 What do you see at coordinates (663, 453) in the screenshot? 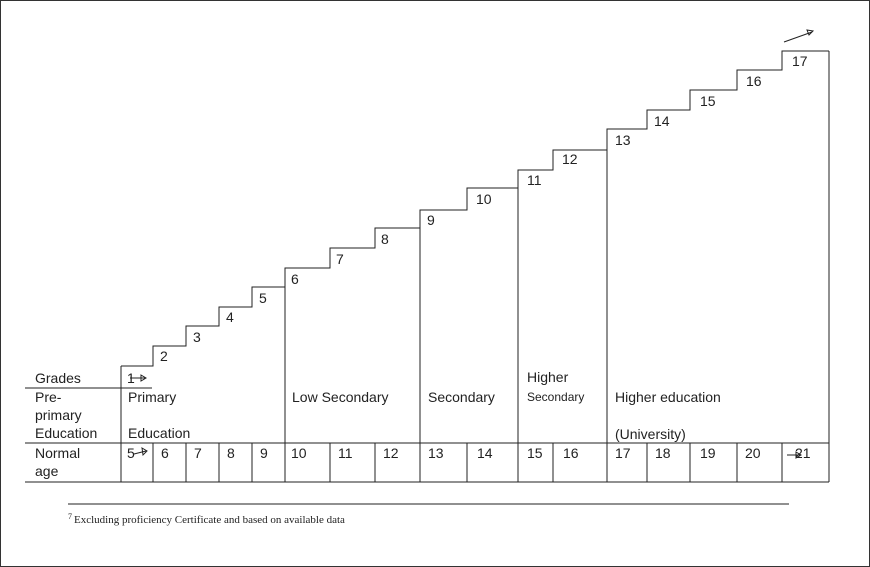
I see `age-label: 18` at bounding box center [663, 453].